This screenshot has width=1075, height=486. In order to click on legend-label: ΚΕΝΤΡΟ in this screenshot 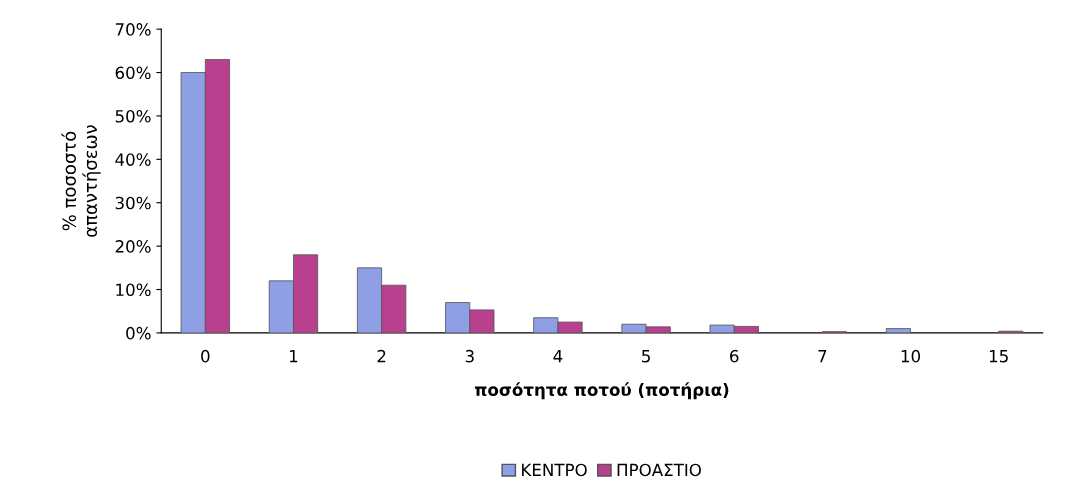, I will do `click(554, 470)`.